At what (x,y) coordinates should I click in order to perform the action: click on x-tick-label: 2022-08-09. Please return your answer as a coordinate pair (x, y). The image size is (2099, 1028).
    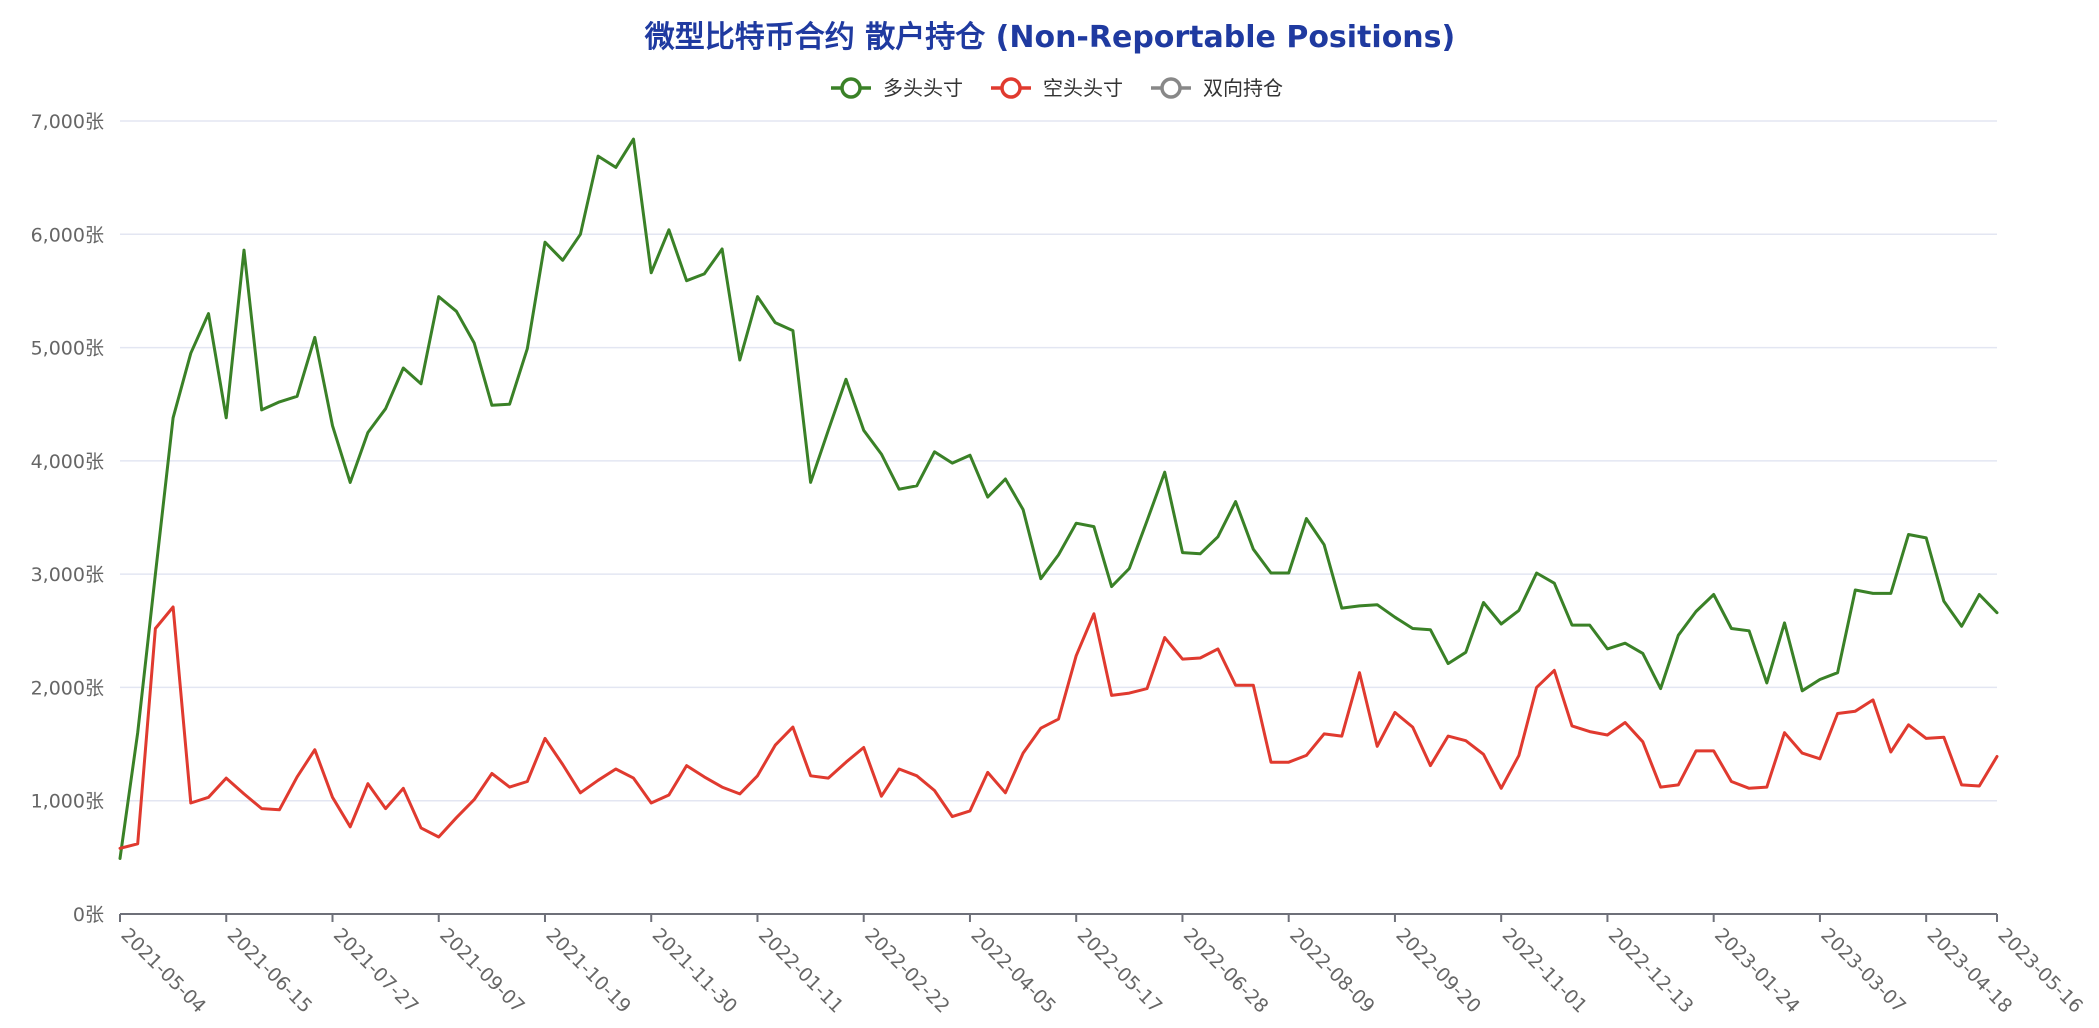
    Looking at the image, I should click on (1332, 971).